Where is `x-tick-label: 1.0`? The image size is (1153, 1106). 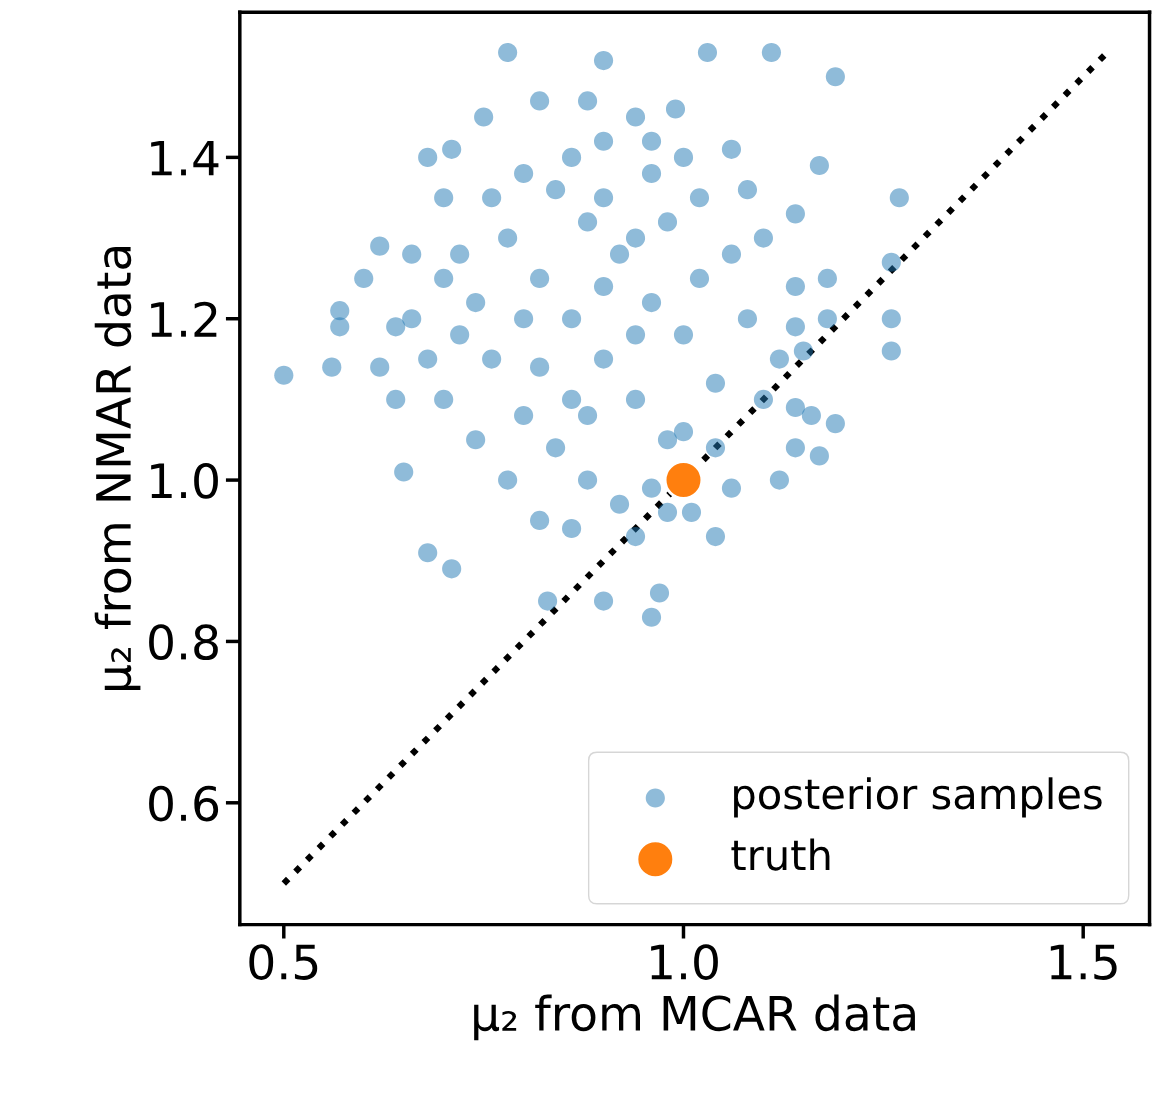
x-tick-label: 1.0 is located at coordinates (684, 962).